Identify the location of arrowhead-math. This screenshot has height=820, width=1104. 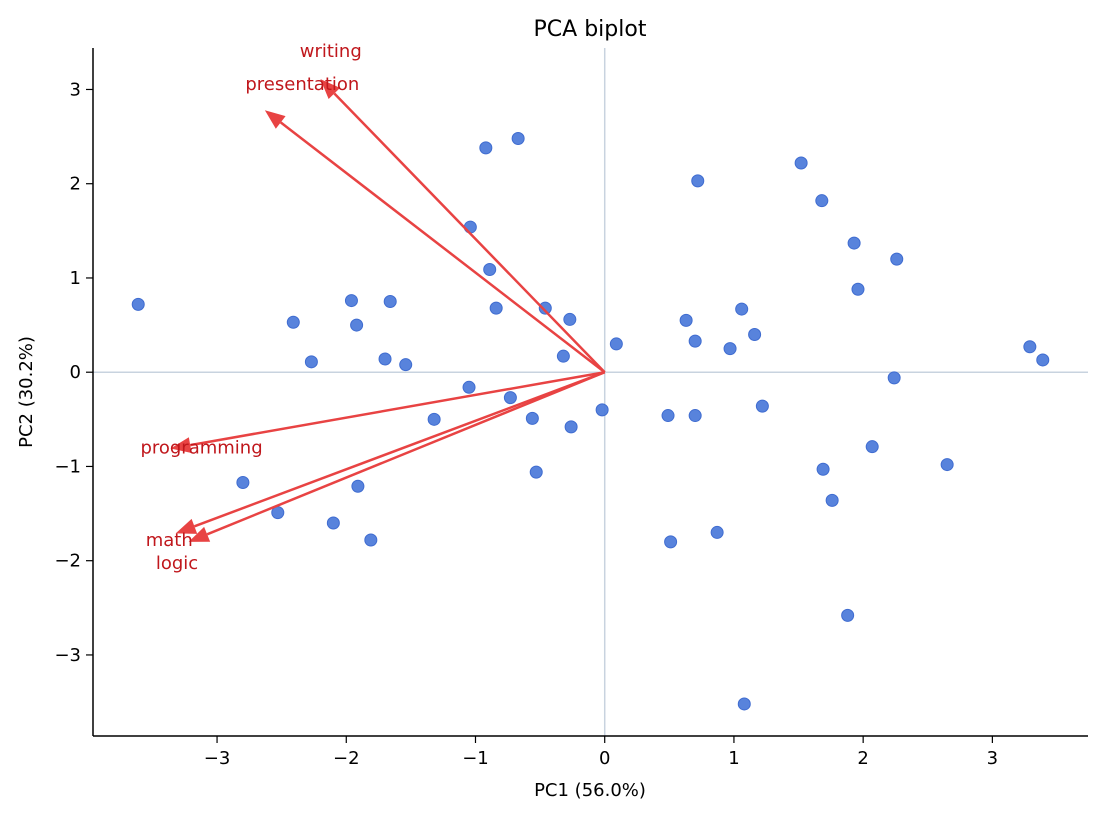
(186, 526).